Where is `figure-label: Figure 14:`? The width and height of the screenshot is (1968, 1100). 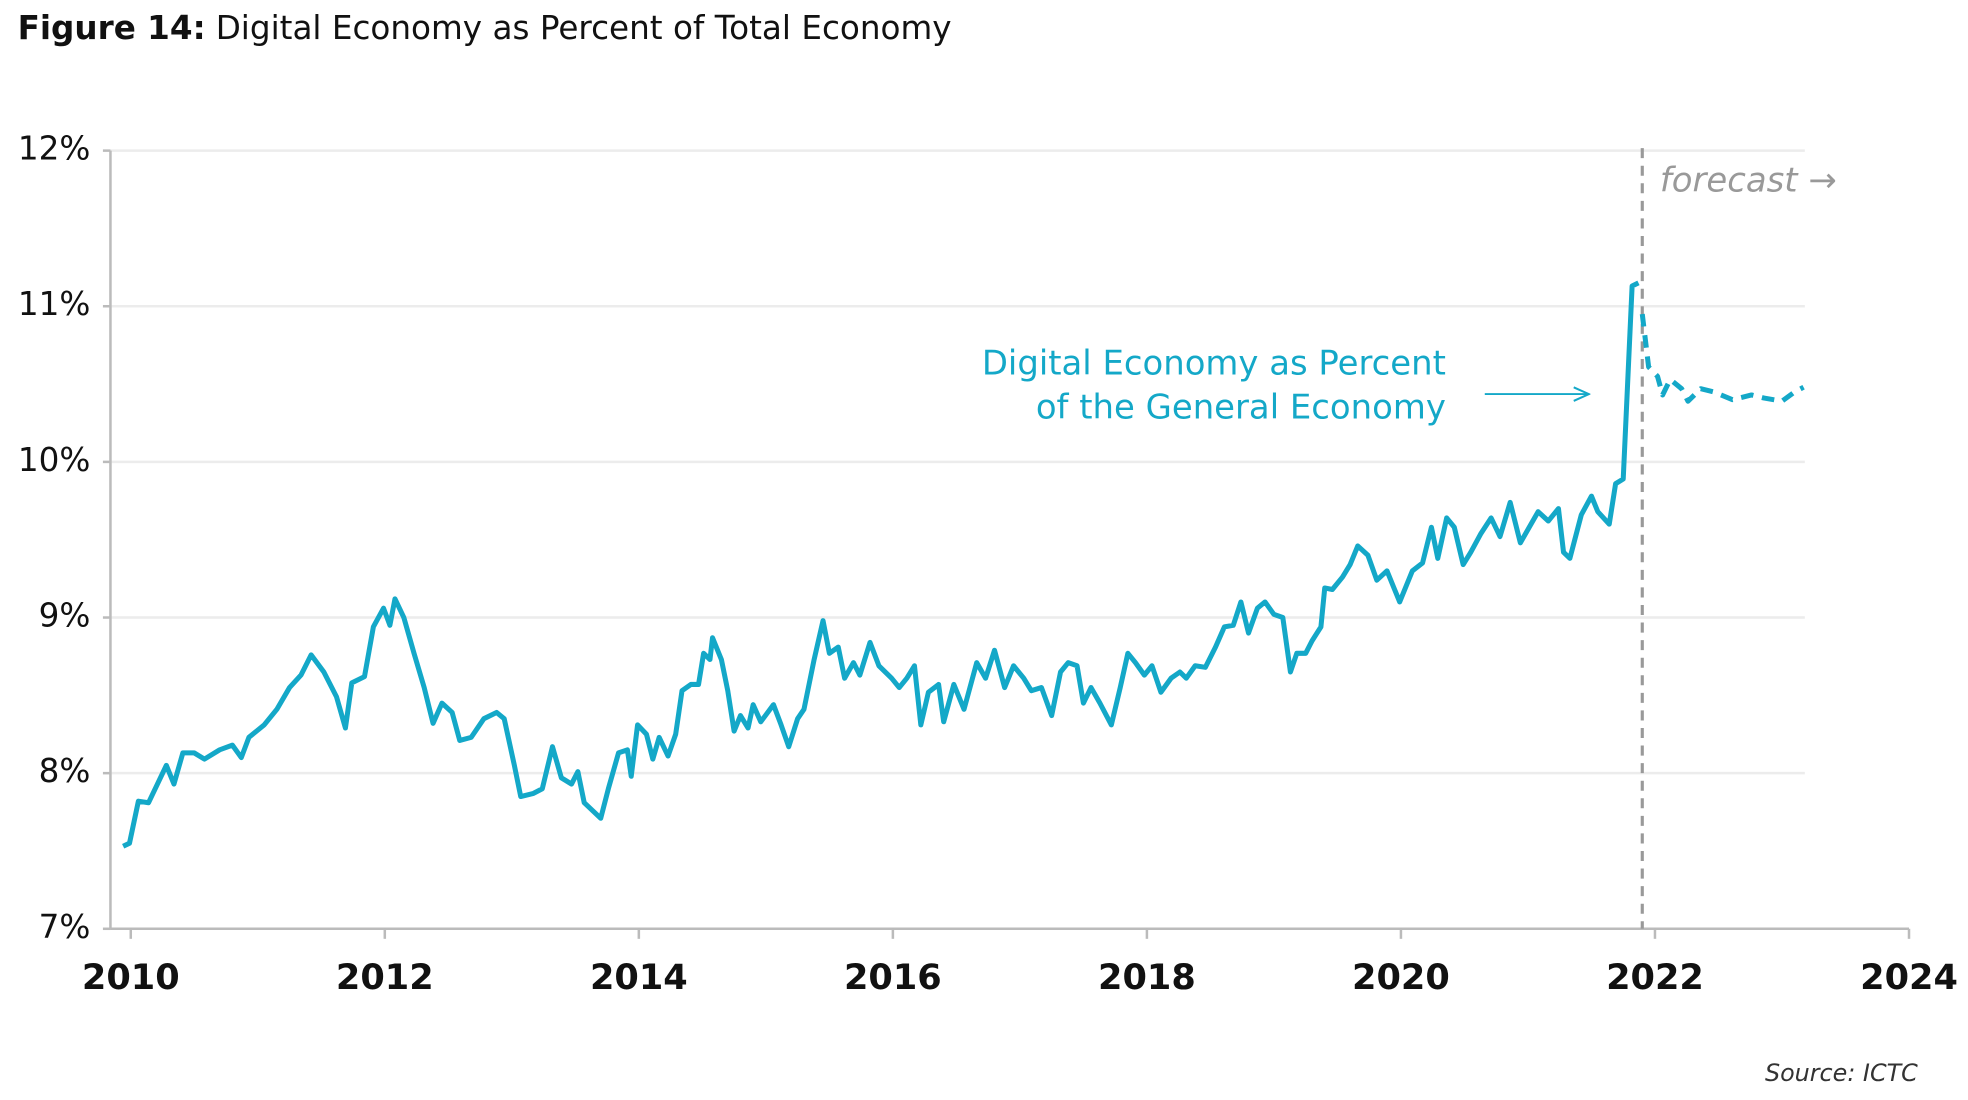 figure-label: Figure 14: is located at coordinates (112, 28).